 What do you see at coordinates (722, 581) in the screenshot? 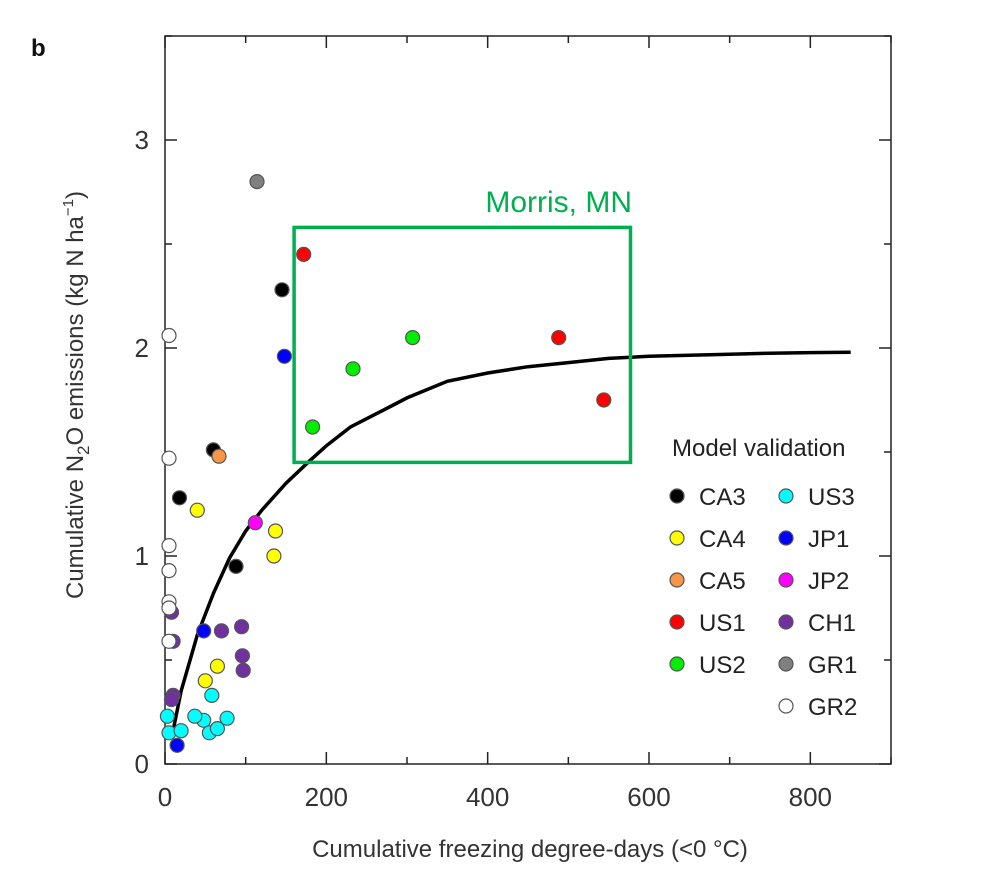
I see `legend-label-ca5: CA5` at bounding box center [722, 581].